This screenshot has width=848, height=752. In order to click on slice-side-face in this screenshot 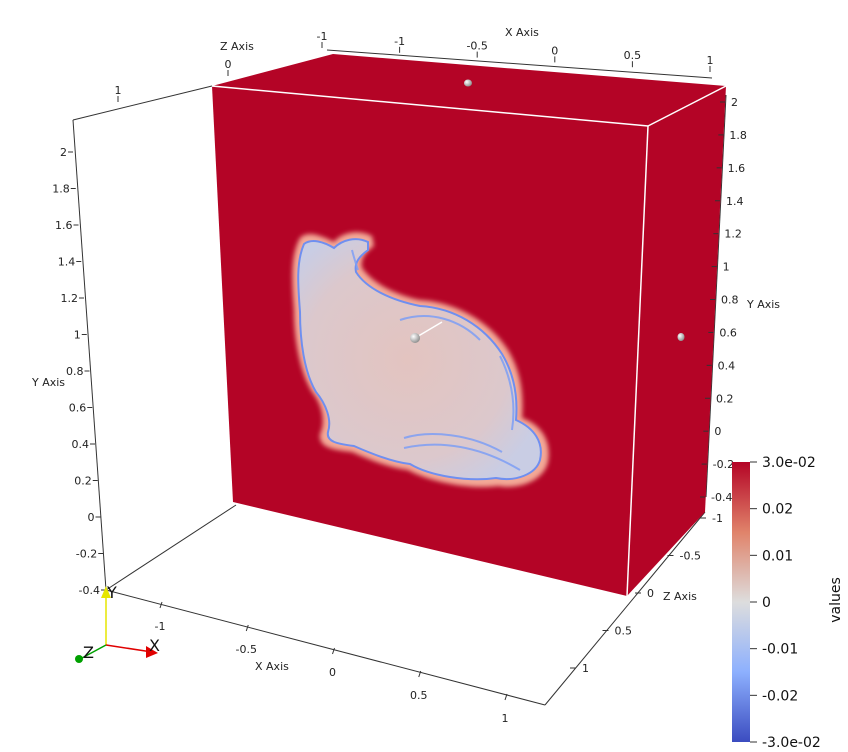, I will do `click(676, 341)`.